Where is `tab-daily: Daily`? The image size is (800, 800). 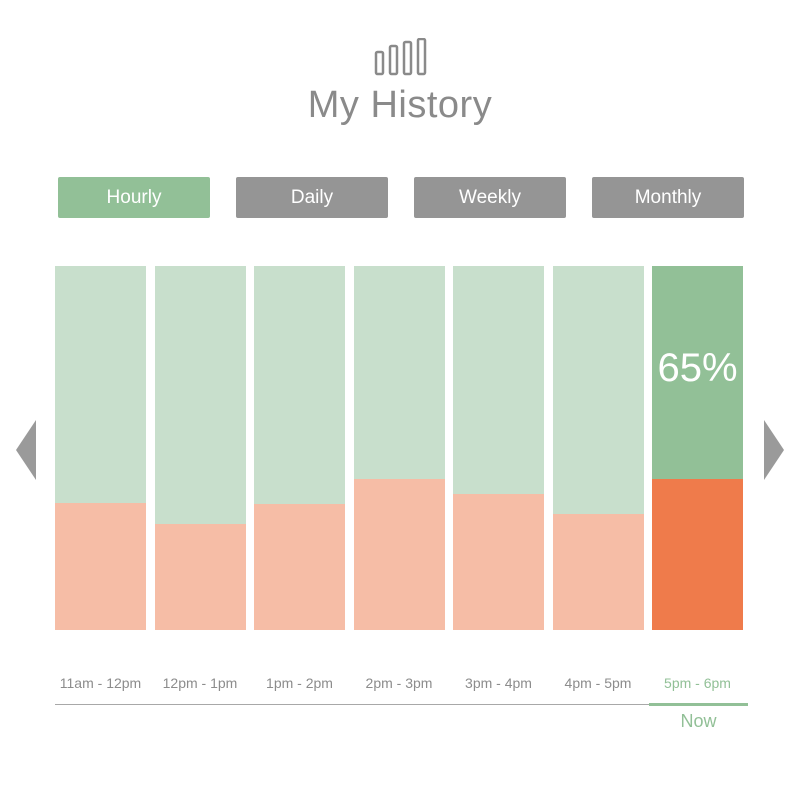 tab-daily: Daily is located at coordinates (312, 197).